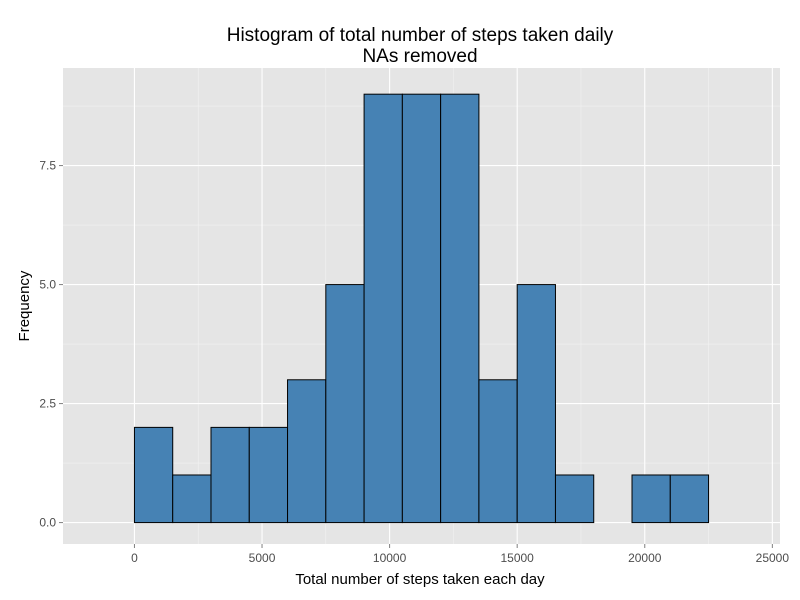  I want to click on x-tick-label: 10000, so click(390, 558).